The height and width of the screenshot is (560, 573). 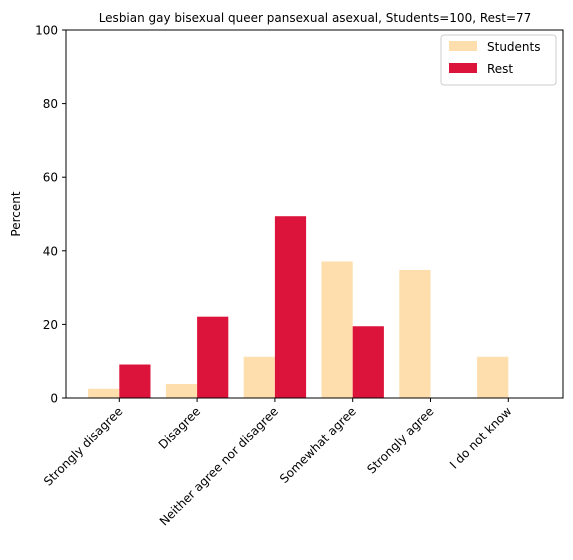 What do you see at coordinates (290, 307) in the screenshot?
I see `bar-rest-neither-agree-nor-disagree` at bounding box center [290, 307].